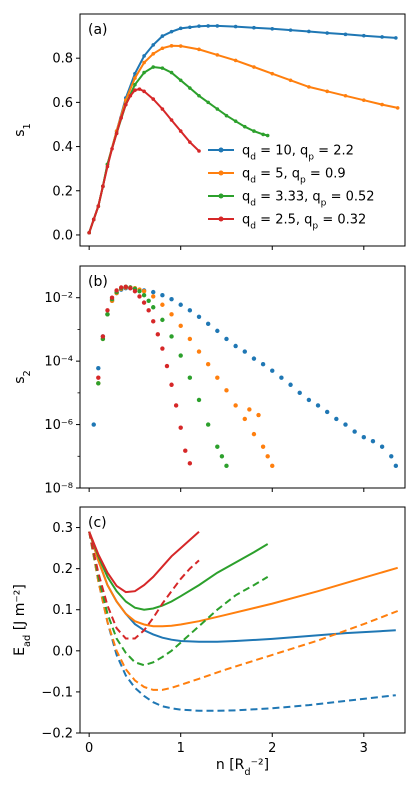 The height and width of the screenshot is (793, 415). Describe the element at coordinates (22, 130) in the screenshot. I see `y-axis-label: s1​` at that location.